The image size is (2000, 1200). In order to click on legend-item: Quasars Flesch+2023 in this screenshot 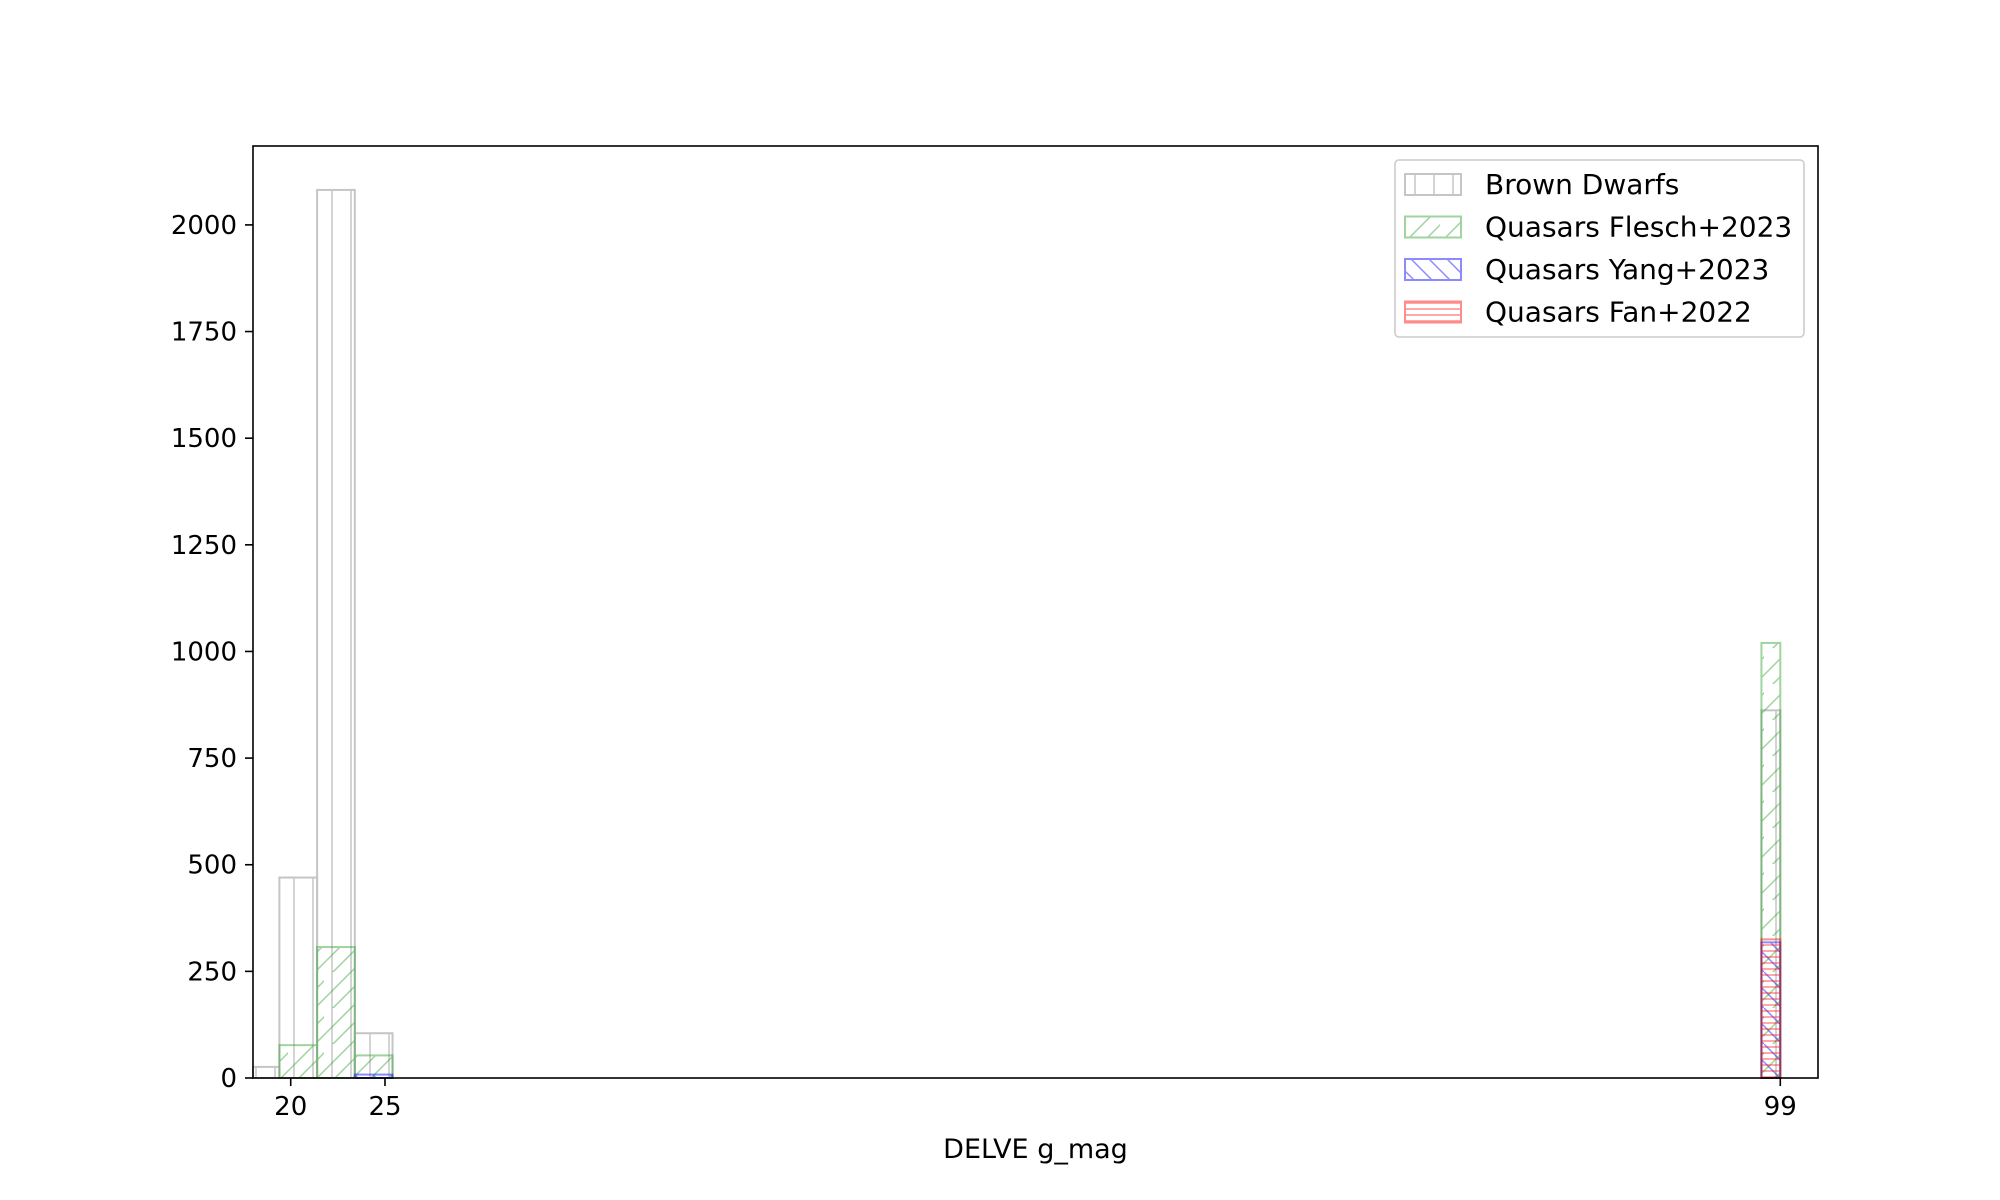, I will do `click(1598, 227)`.